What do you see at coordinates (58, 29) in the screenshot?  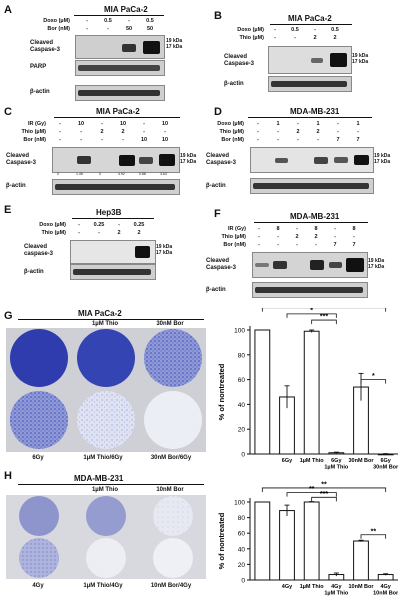 I see `panel-a-row-label: Bor (nM)` at bounding box center [58, 29].